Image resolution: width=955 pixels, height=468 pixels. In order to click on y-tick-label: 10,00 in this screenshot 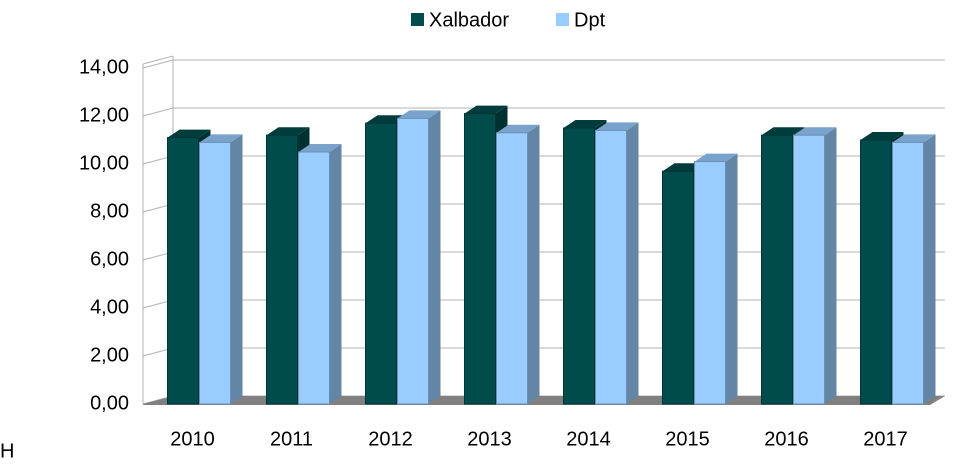, I will do `click(104, 163)`.